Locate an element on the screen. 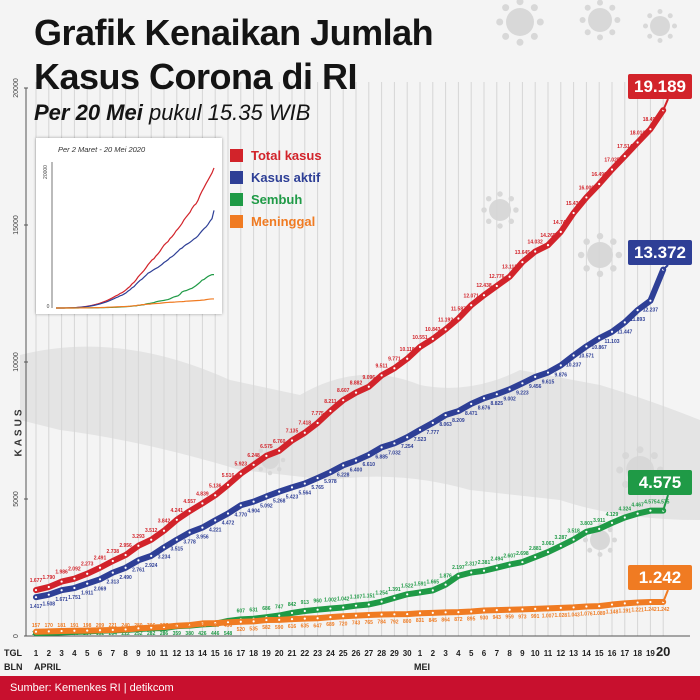  data-label-sembuh: 1.665 is located at coordinates (433, 582).